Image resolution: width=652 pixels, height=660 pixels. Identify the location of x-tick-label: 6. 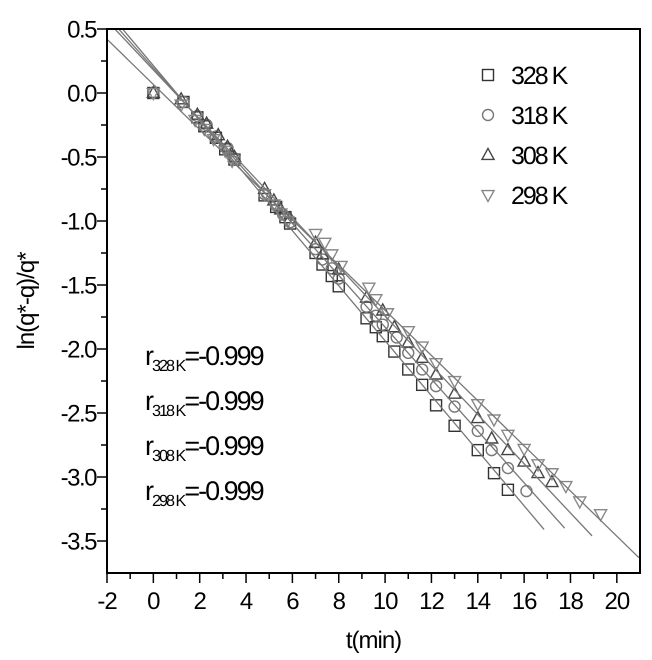
(293, 601).